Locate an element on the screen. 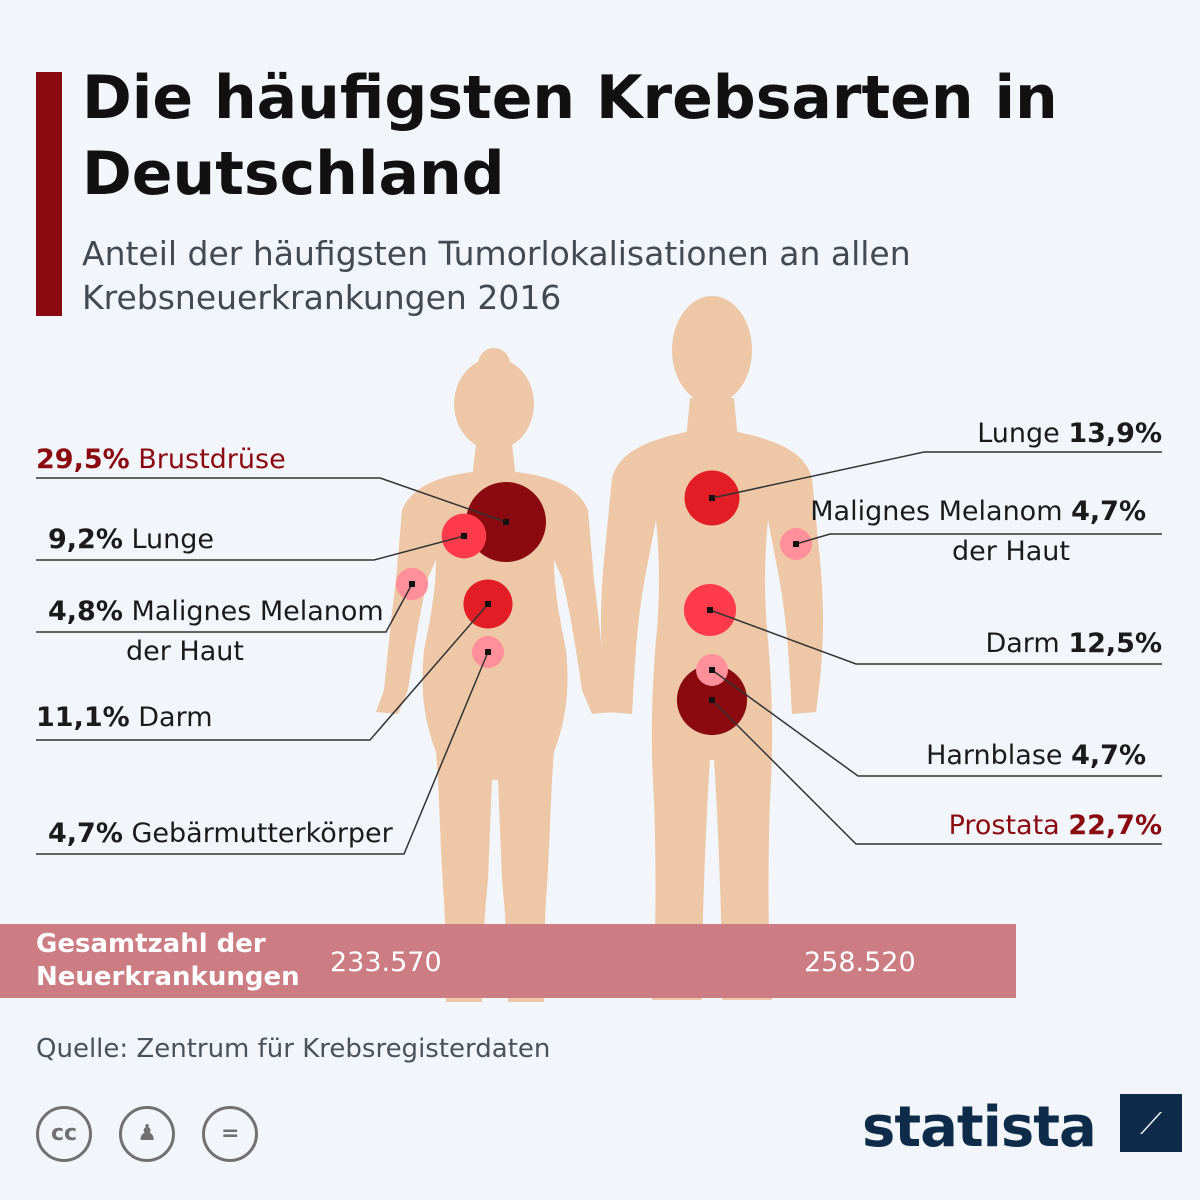 Image resolution: width=1200 pixels, height=1200 pixels. title-accent-bar is located at coordinates (49, 194).